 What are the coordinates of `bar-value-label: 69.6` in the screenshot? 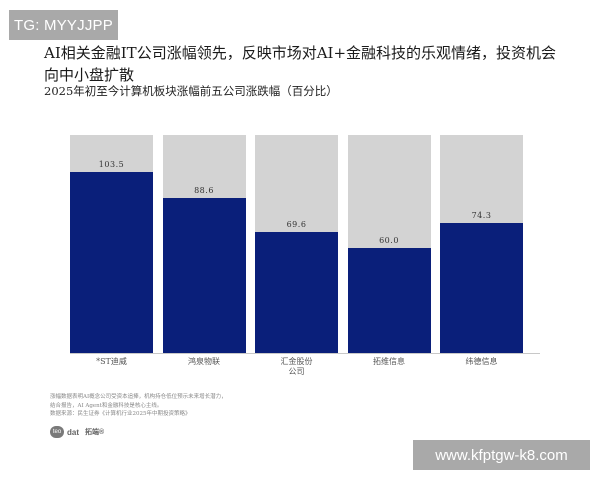 It's located at (296, 224).